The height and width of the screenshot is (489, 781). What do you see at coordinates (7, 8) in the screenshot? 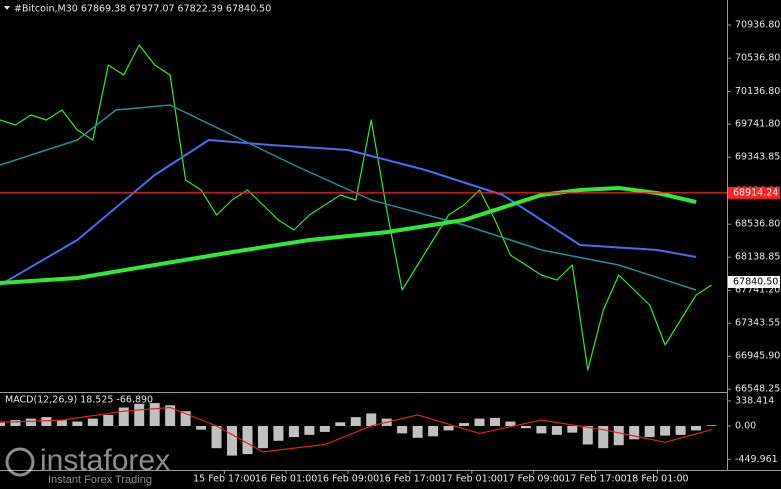
I see `menu-arrow` at bounding box center [7, 8].